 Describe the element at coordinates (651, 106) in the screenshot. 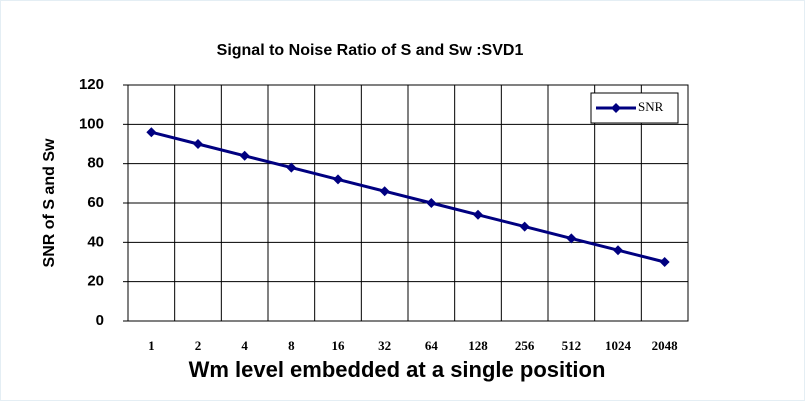

I see `legend-label: SNR` at that location.